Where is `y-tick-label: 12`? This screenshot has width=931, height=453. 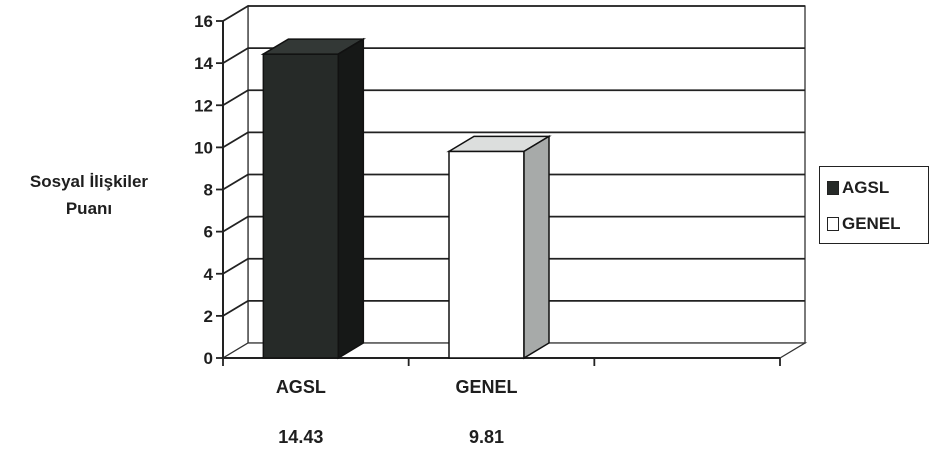 y-tick-label: 12 is located at coordinates (203, 105).